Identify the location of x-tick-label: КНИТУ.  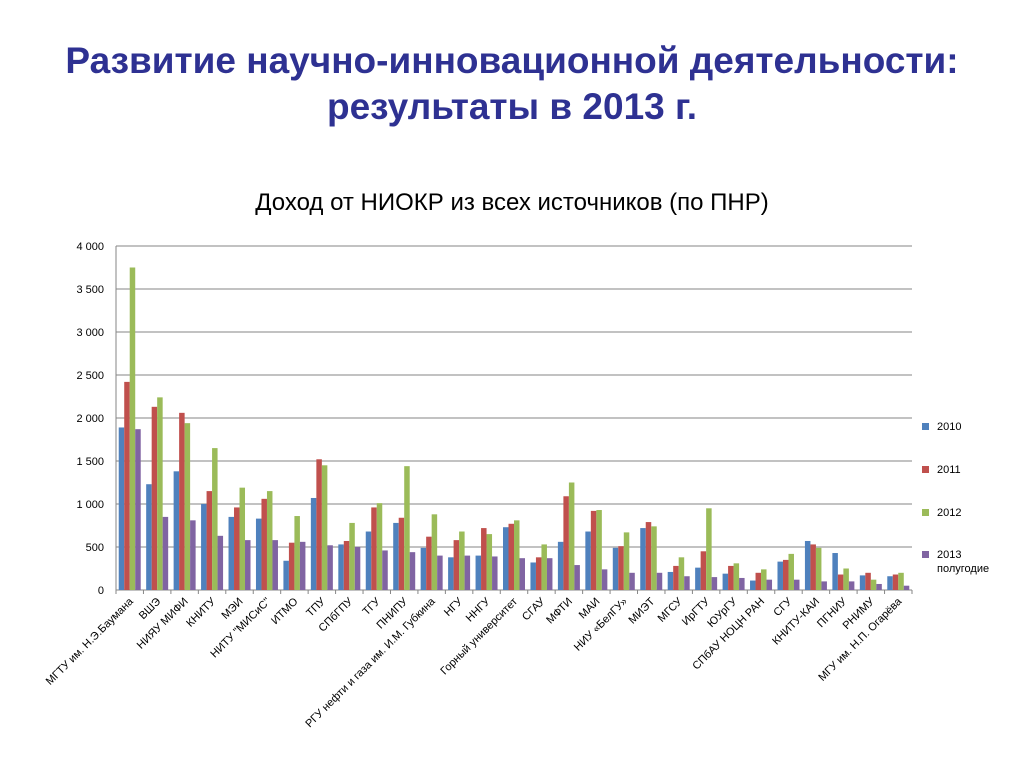
(201, 612).